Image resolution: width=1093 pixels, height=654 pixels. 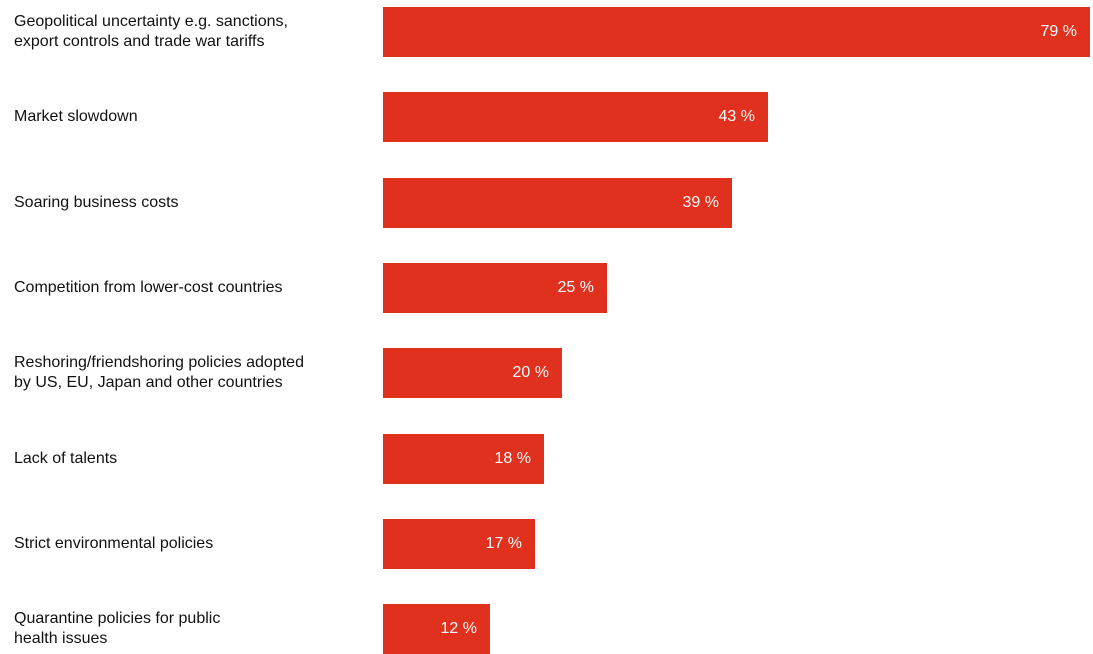 What do you see at coordinates (66, 458) in the screenshot?
I see `category-label: Lack of talents` at bounding box center [66, 458].